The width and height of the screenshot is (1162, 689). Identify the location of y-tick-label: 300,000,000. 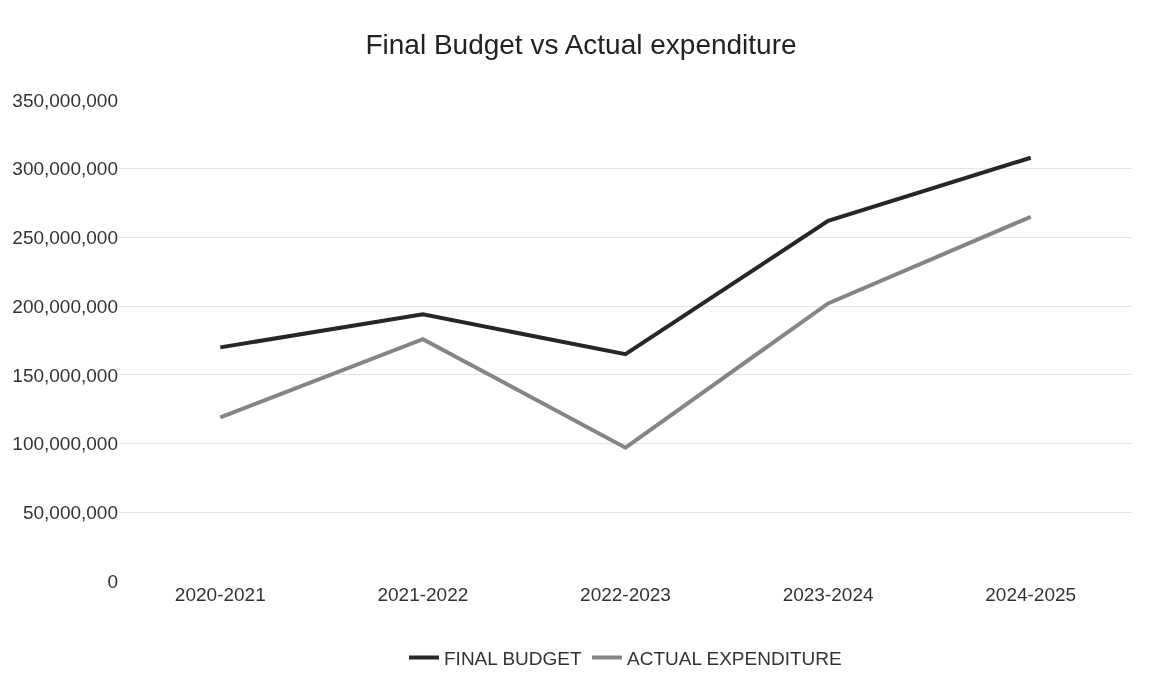
(65, 169).